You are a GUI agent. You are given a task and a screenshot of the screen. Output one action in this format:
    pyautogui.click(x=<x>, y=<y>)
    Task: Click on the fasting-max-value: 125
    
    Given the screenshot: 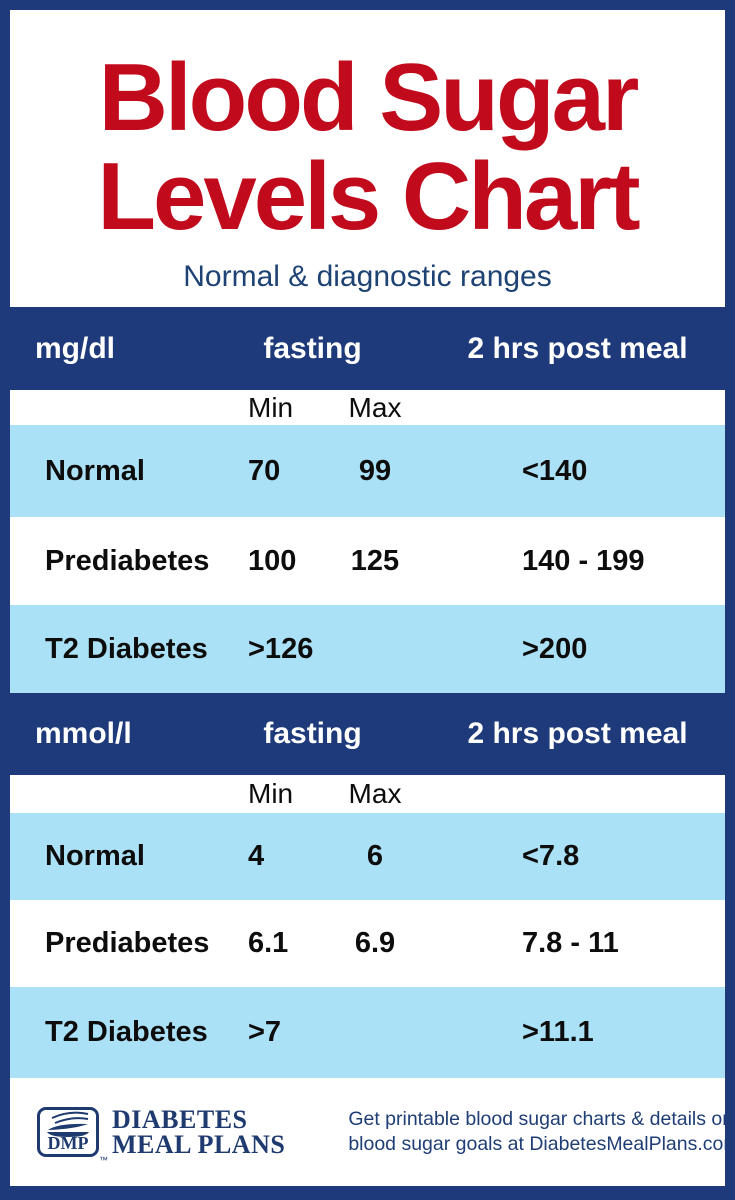 What is the action you would take?
    pyautogui.click(x=375, y=560)
    